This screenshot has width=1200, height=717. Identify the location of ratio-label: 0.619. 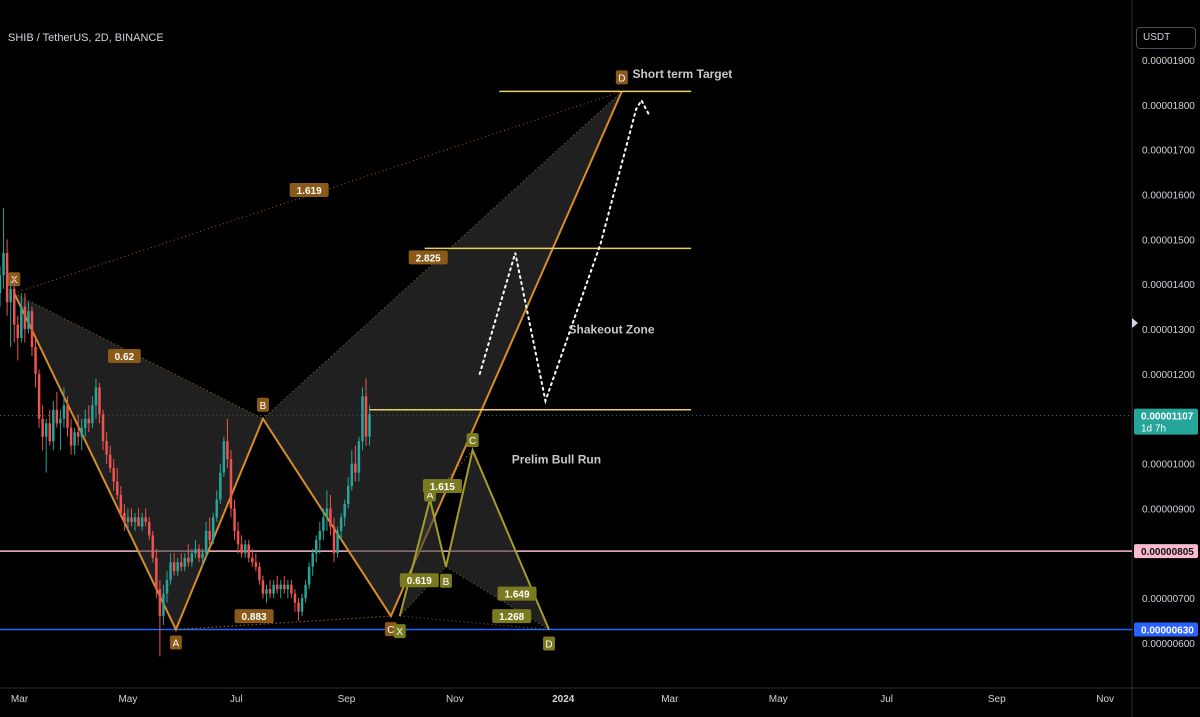
(419, 581).